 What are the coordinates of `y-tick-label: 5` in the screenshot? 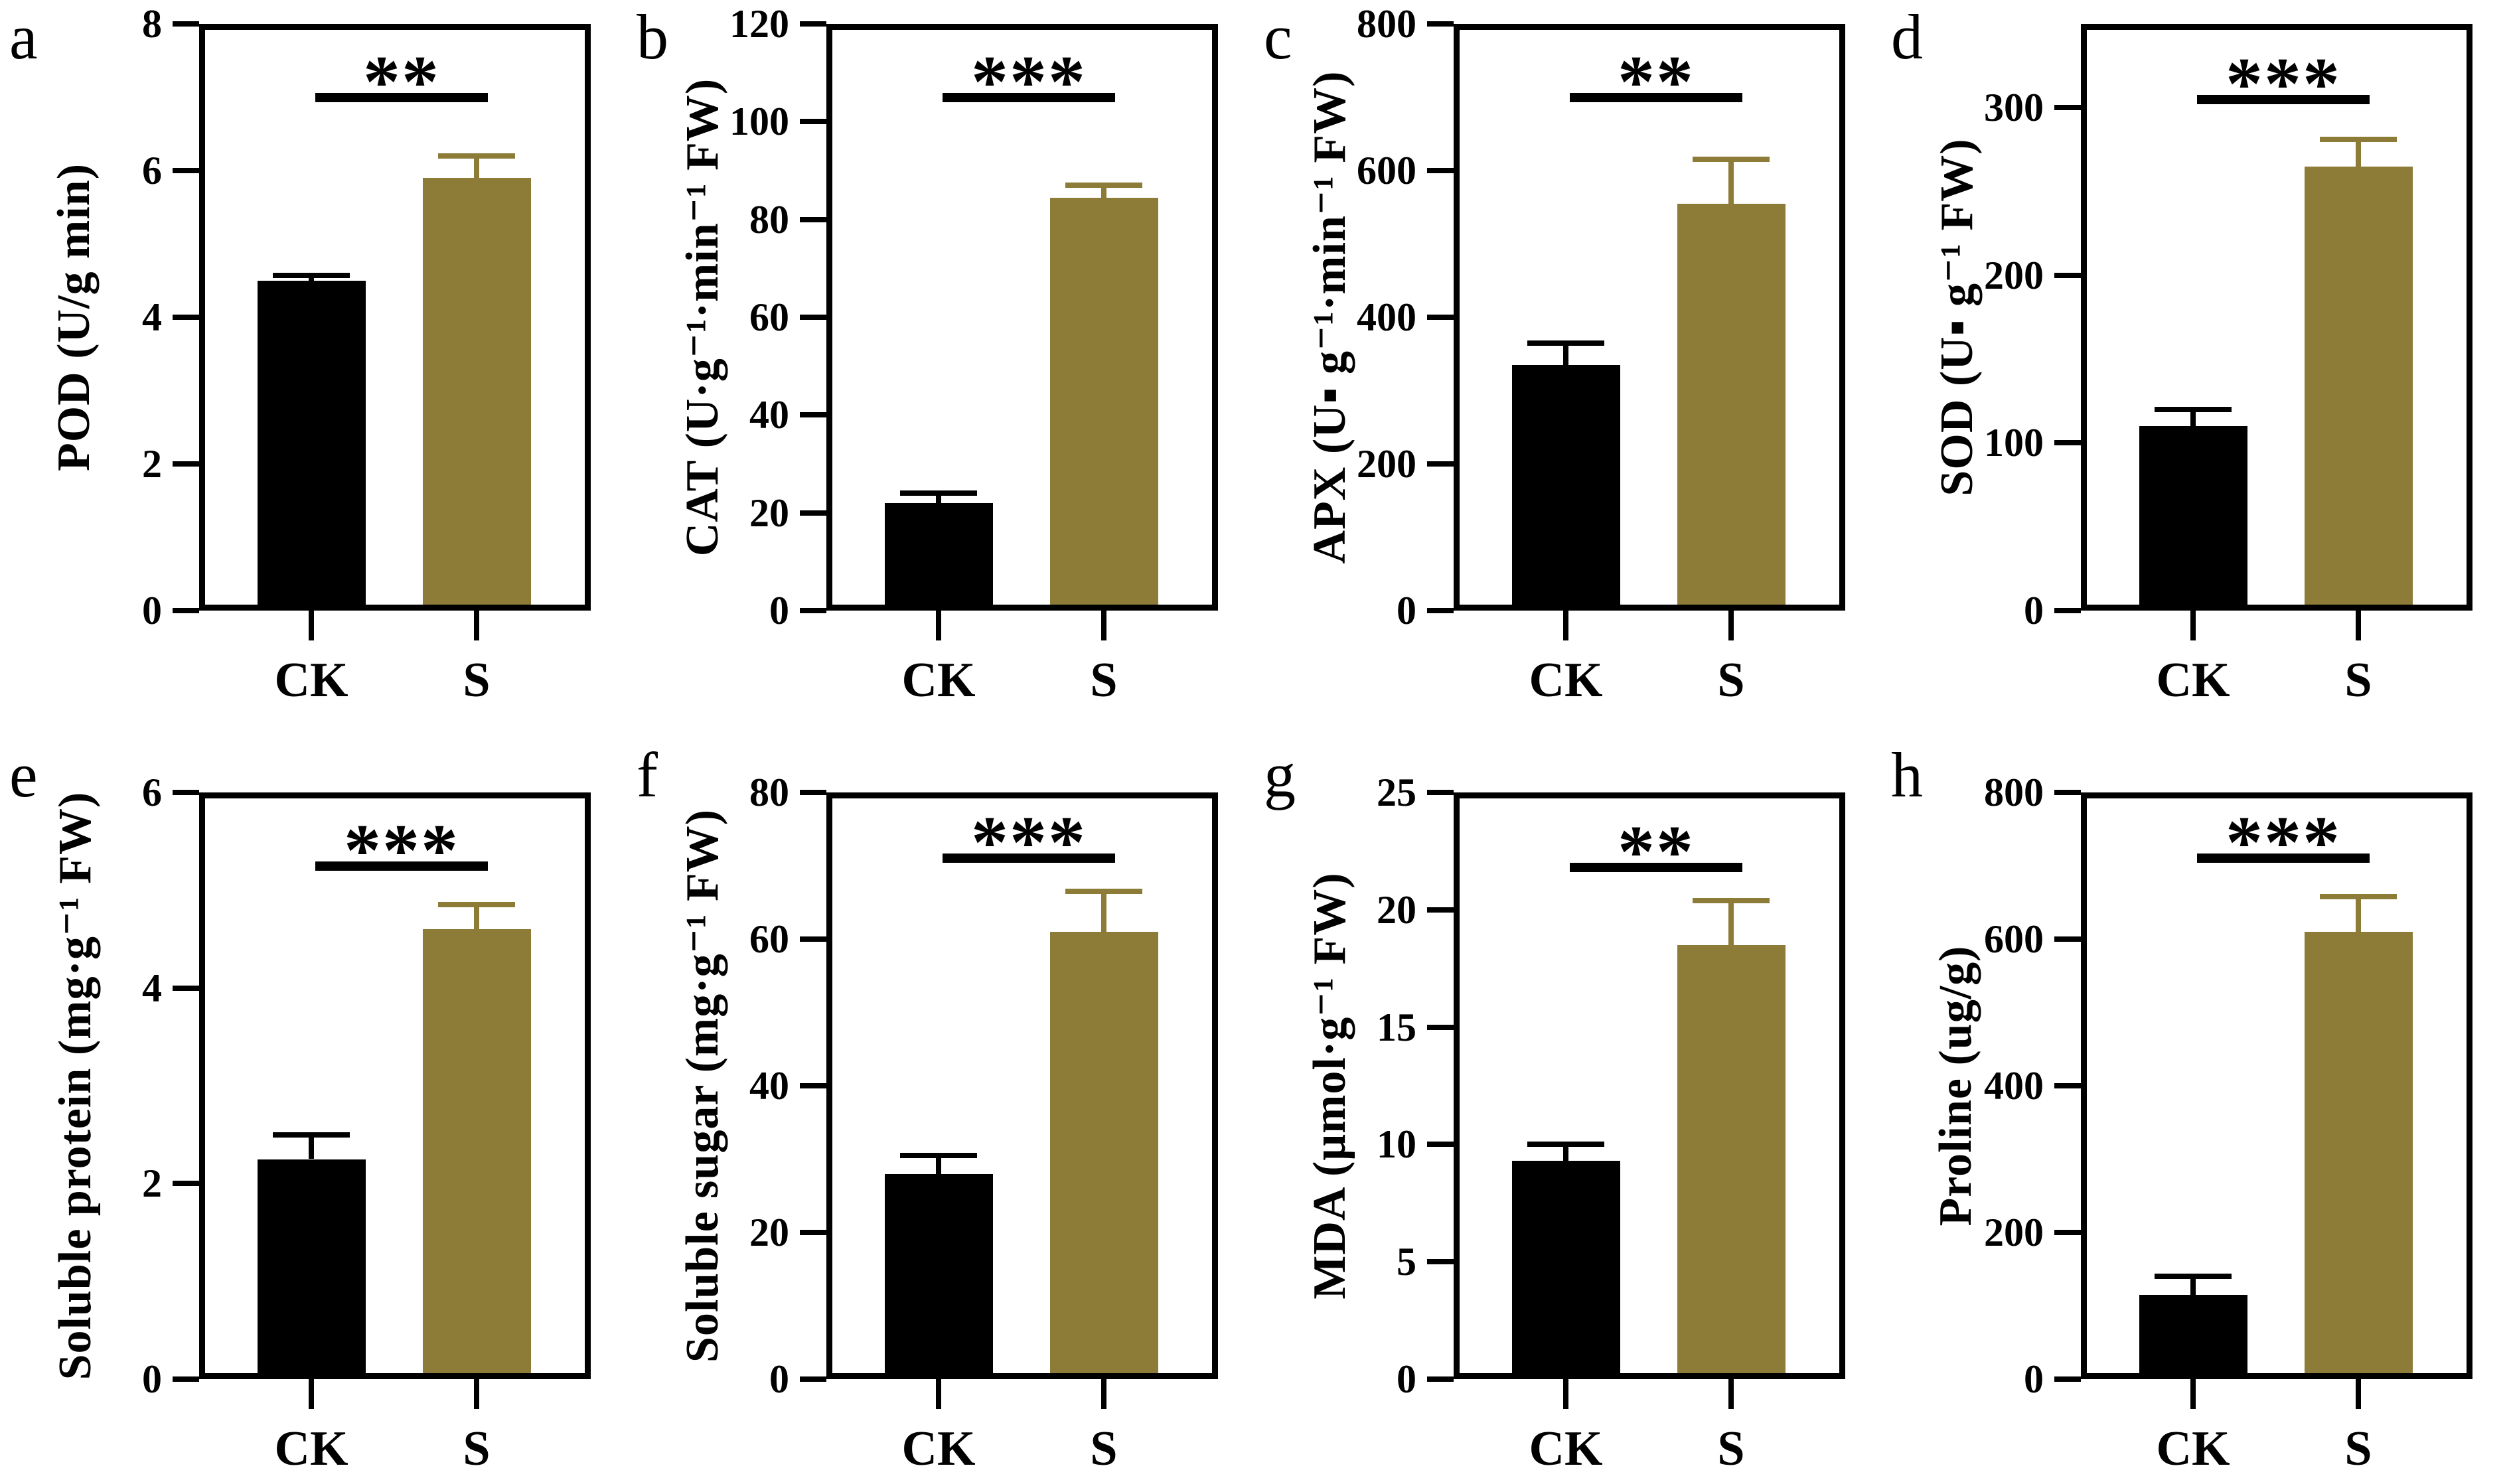 It's located at (1407, 1262).